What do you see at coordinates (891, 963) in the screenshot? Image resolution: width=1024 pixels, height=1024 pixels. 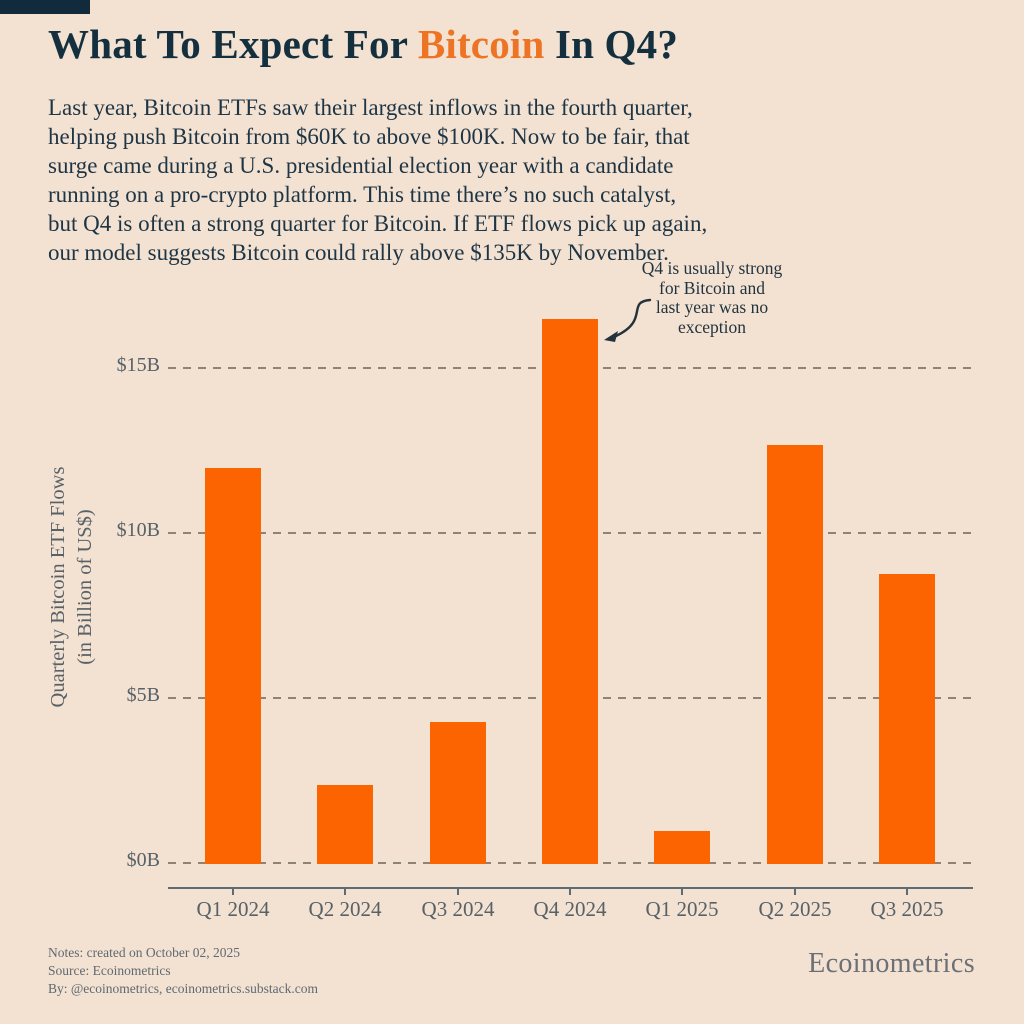 I see `brand-wordmark: Ecoinometrics` at bounding box center [891, 963].